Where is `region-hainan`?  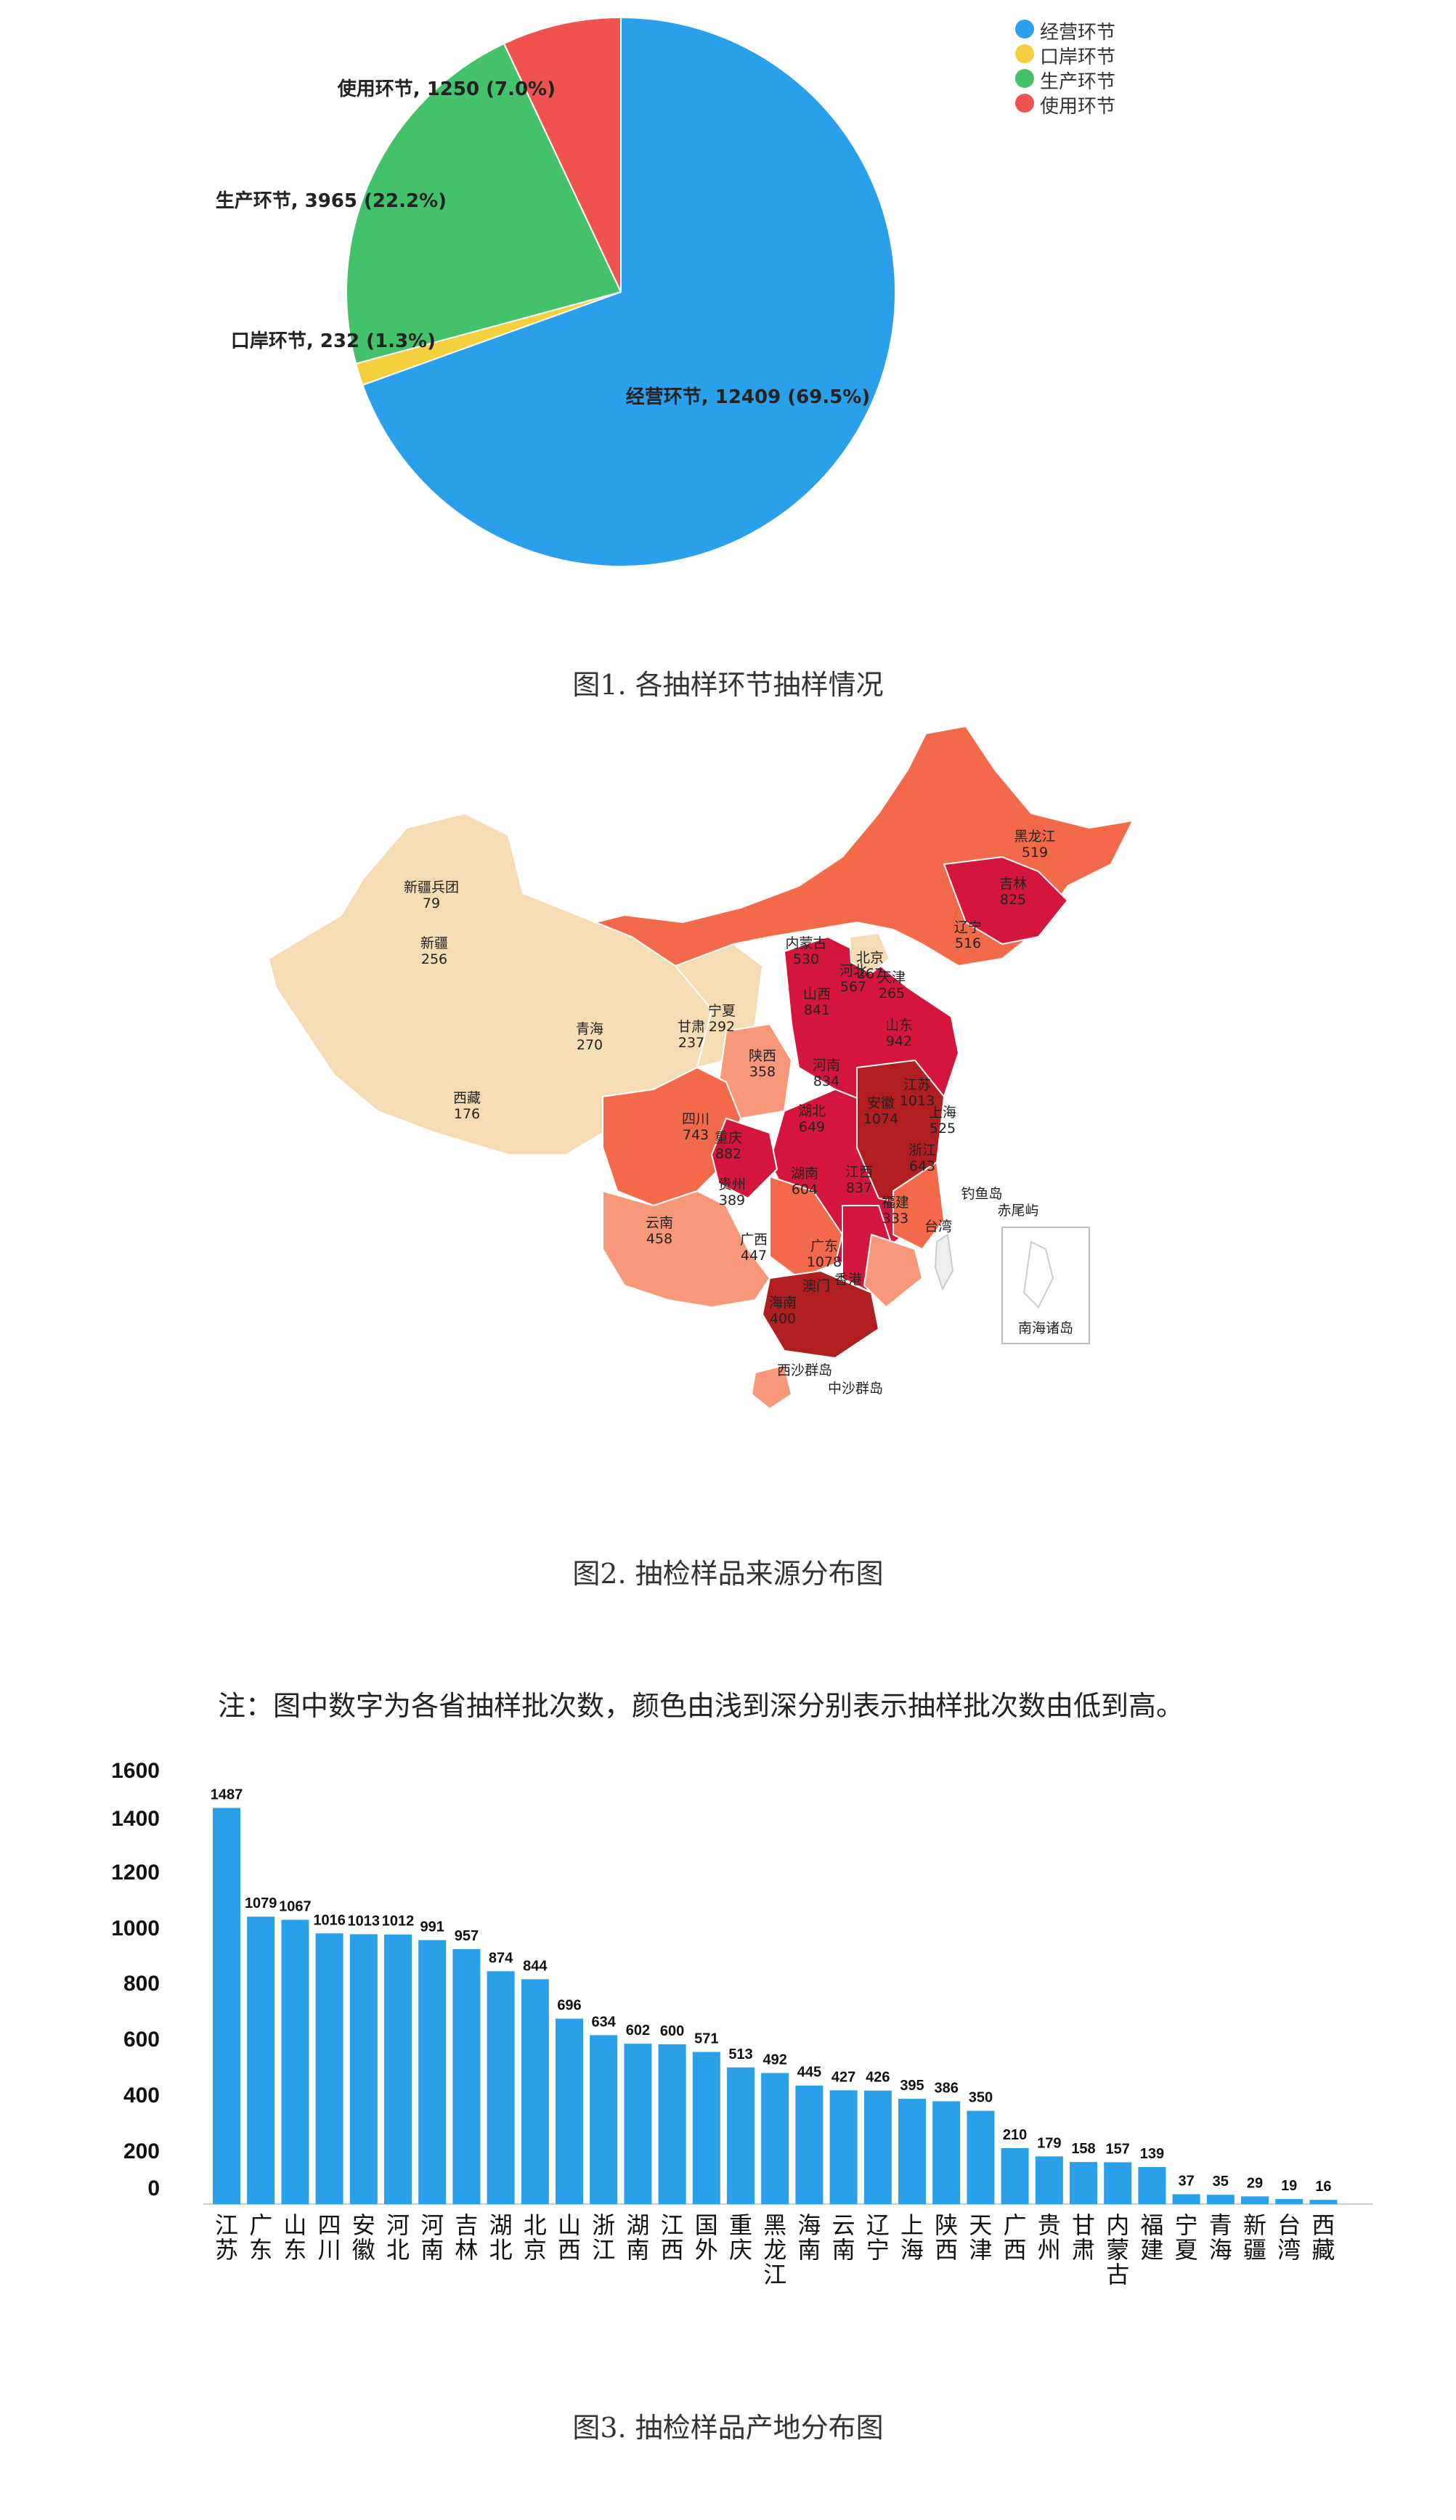 region-hainan is located at coordinates (772, 1387).